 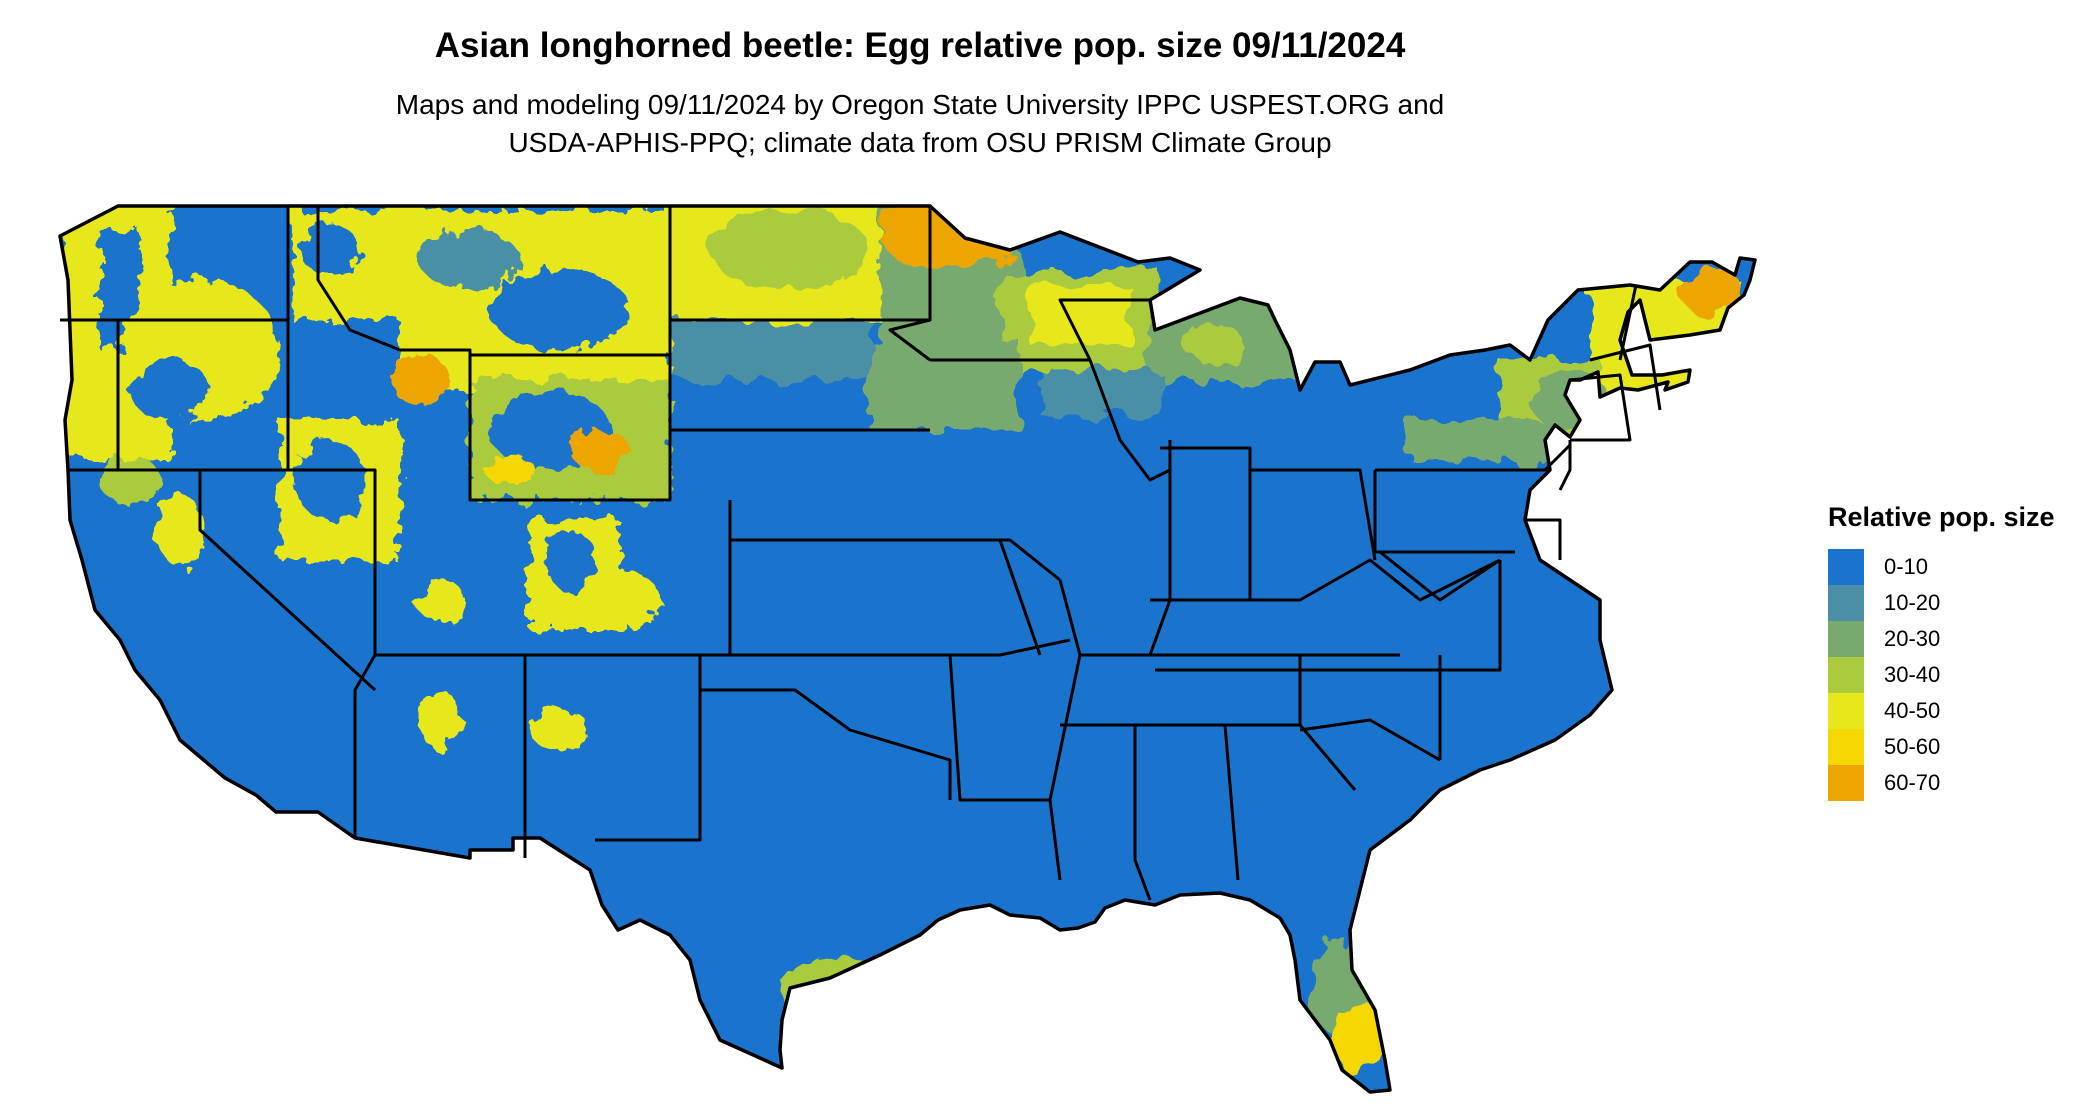 What do you see at coordinates (1941, 603) in the screenshot?
I see `legend-item: 10-20` at bounding box center [1941, 603].